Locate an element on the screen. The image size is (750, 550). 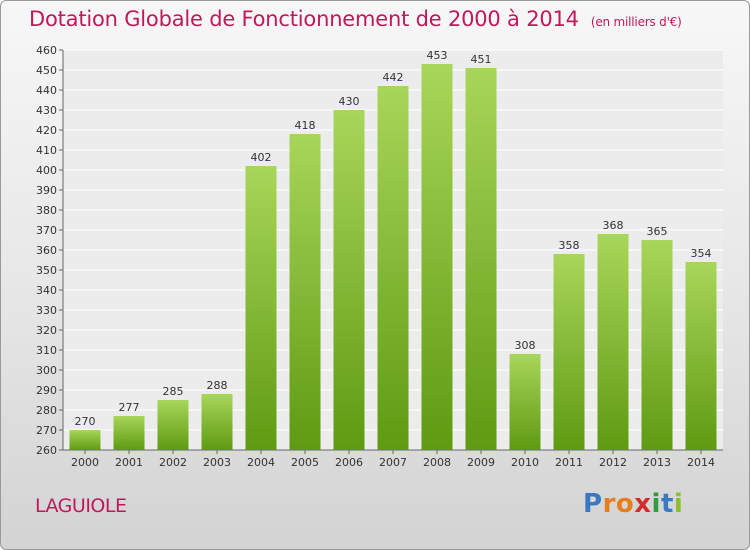
data-label: 418 is located at coordinates (305, 125).